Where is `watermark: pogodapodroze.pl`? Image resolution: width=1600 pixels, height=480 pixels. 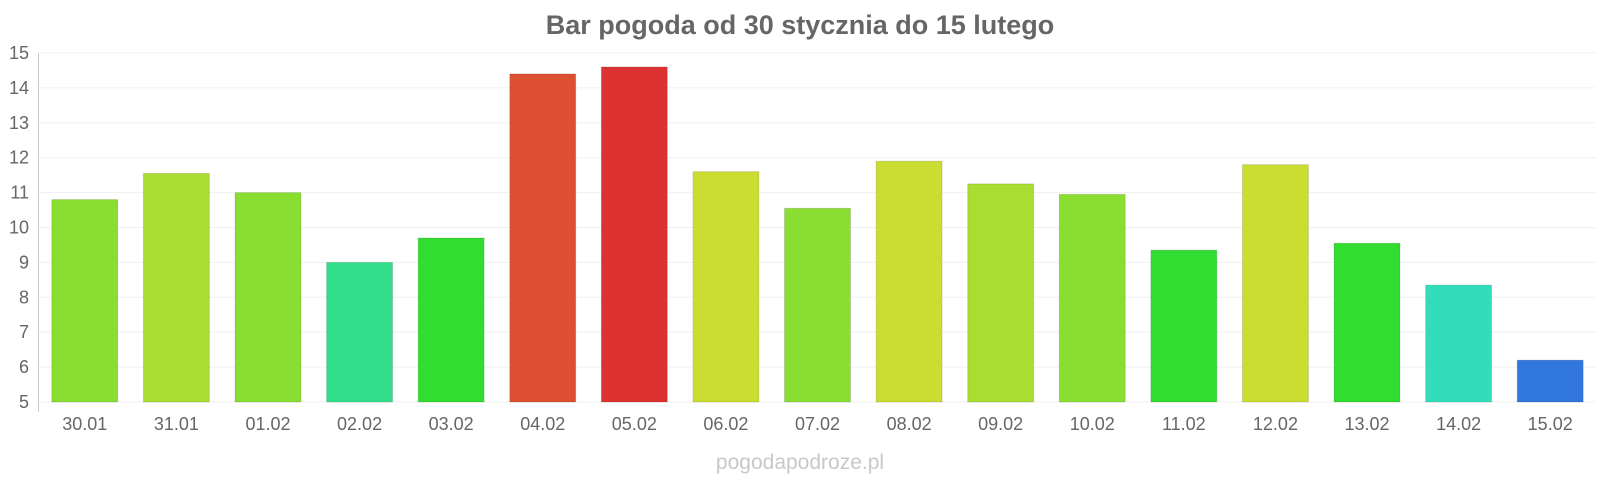 watermark: pogodapodroze.pl is located at coordinates (800, 462).